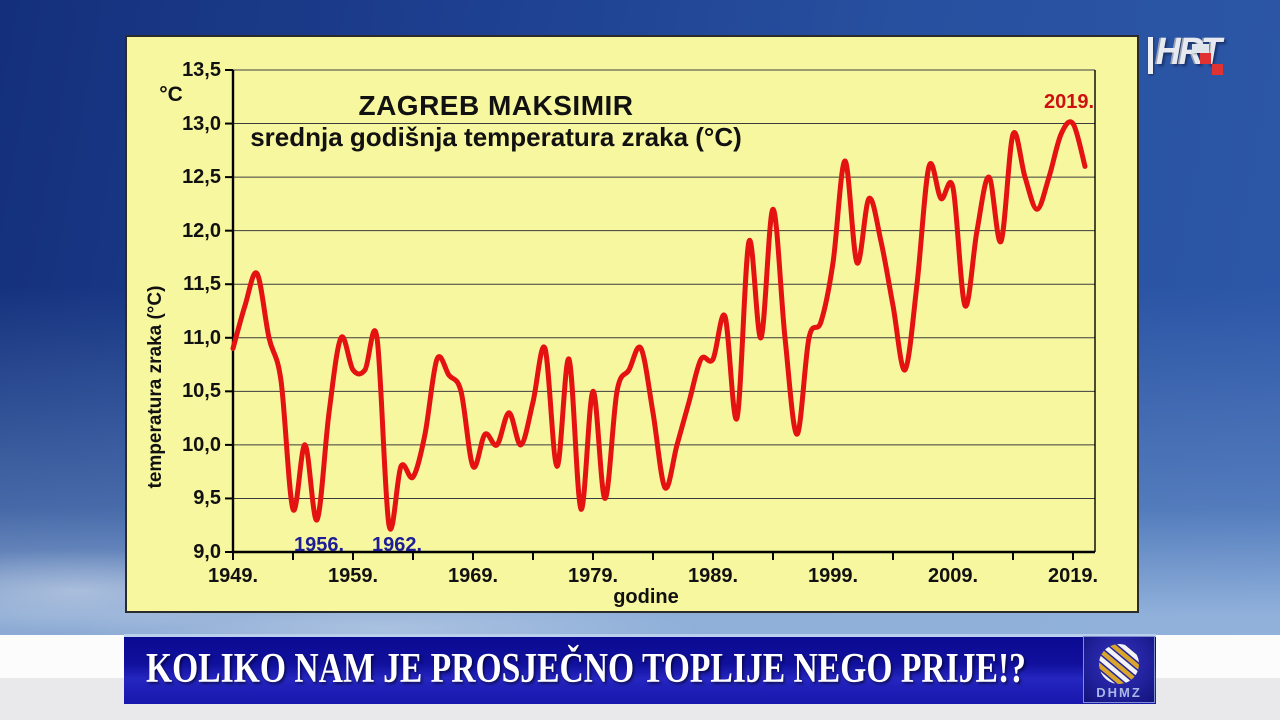  What do you see at coordinates (713, 576) in the screenshot?
I see `x-tick-label: 1989.` at bounding box center [713, 576].